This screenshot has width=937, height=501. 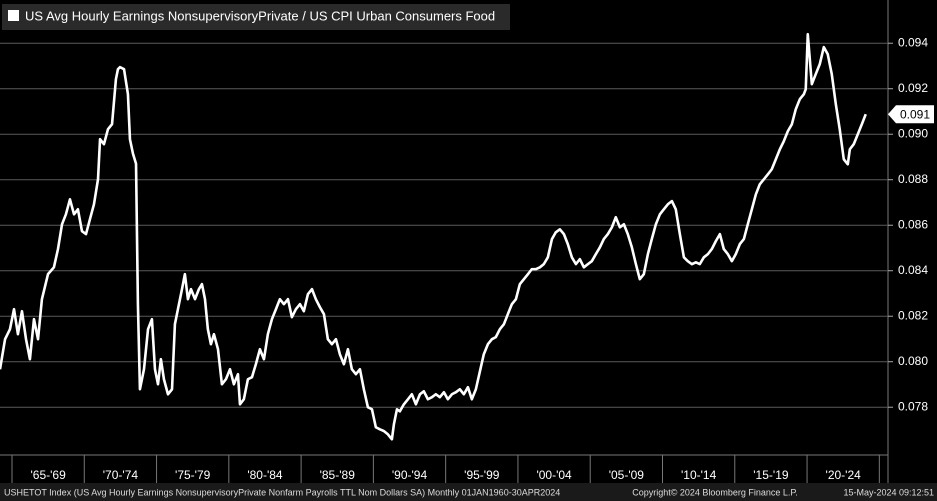 I want to click on y-tick-label: 0.088, so click(x=913, y=179).